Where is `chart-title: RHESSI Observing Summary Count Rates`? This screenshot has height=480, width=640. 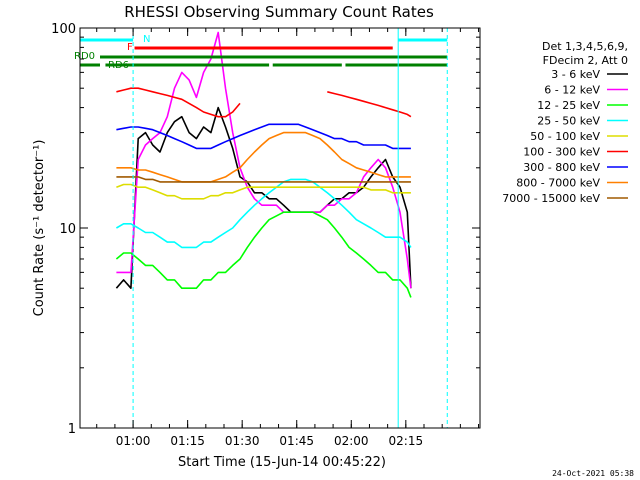
chart-title: RHESSI Observing Summary Count Rates is located at coordinates (279, 12).